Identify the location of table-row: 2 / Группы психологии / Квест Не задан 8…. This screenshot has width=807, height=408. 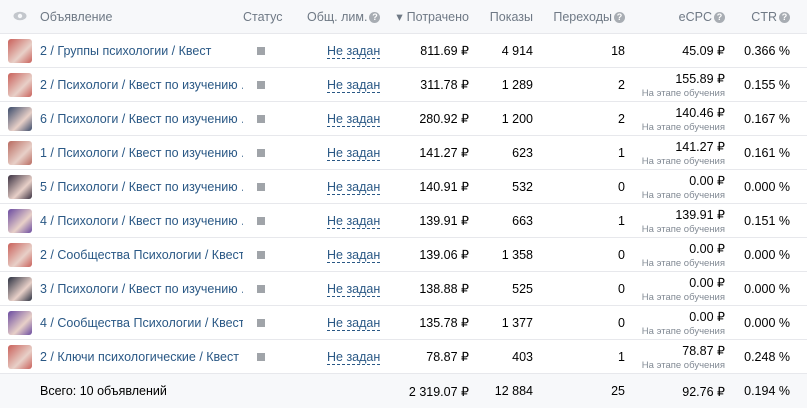
(403, 51).